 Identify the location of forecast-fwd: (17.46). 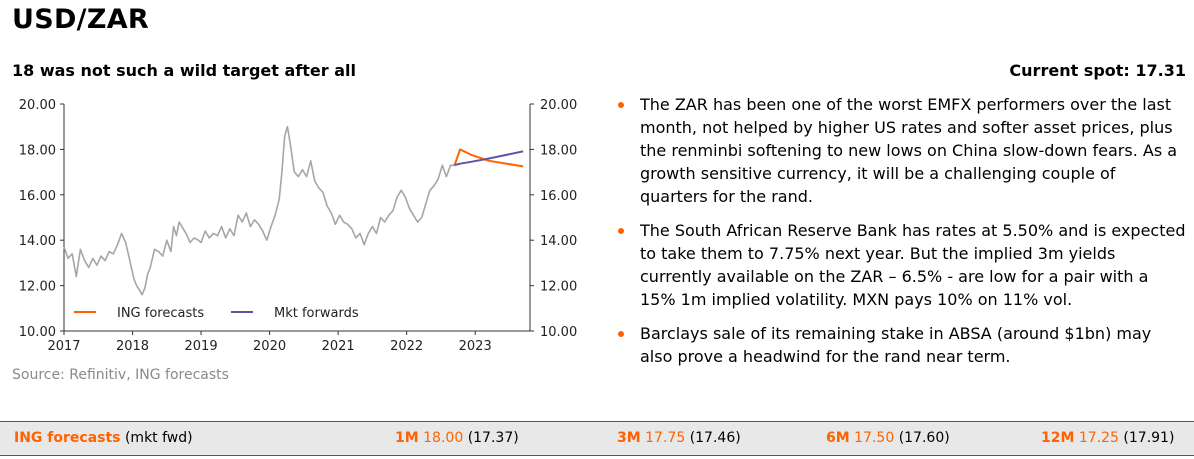
(715, 438).